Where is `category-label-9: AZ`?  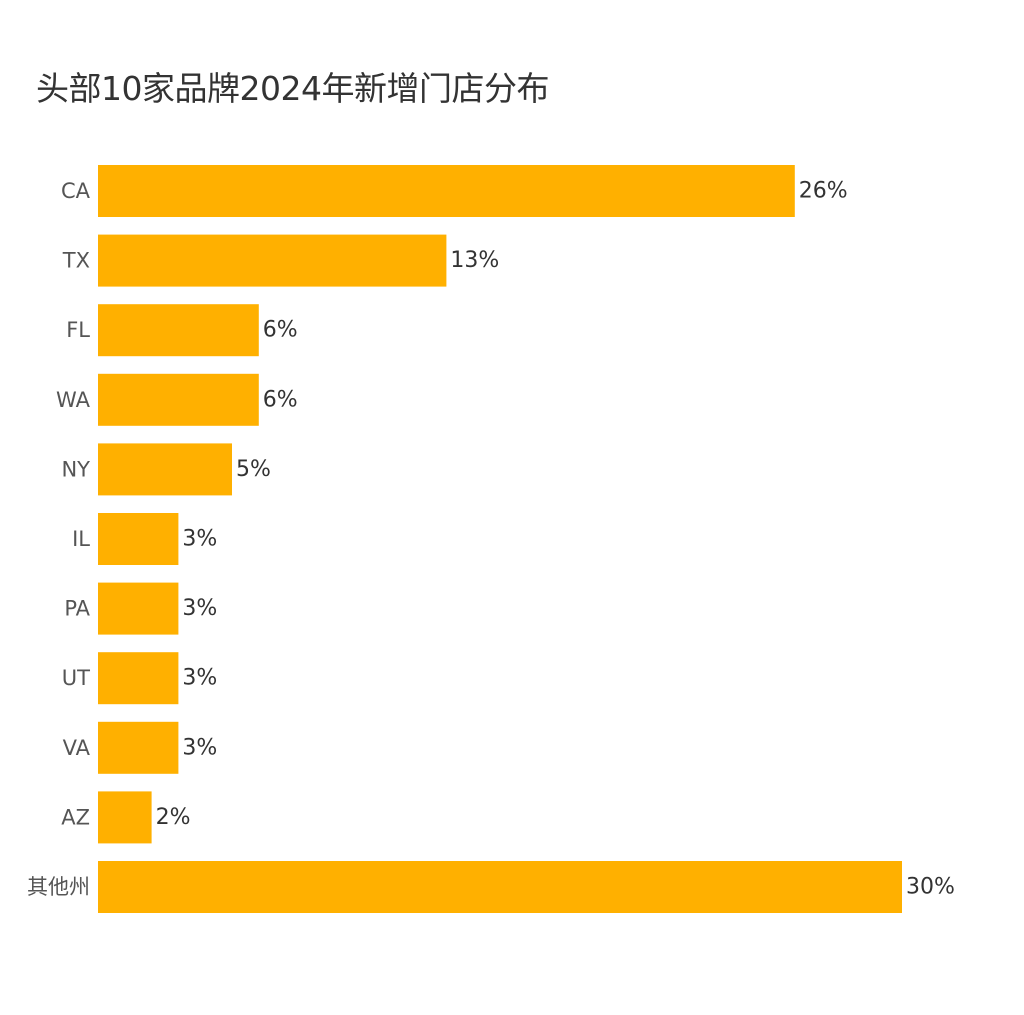
category-label-9: AZ is located at coordinates (75, 817).